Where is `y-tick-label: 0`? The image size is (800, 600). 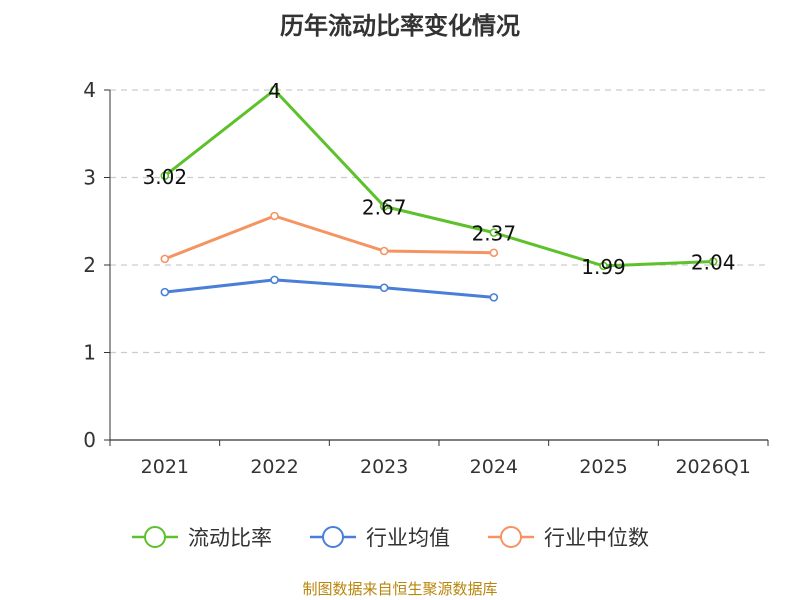
y-tick-label: 0 is located at coordinates (89, 440).